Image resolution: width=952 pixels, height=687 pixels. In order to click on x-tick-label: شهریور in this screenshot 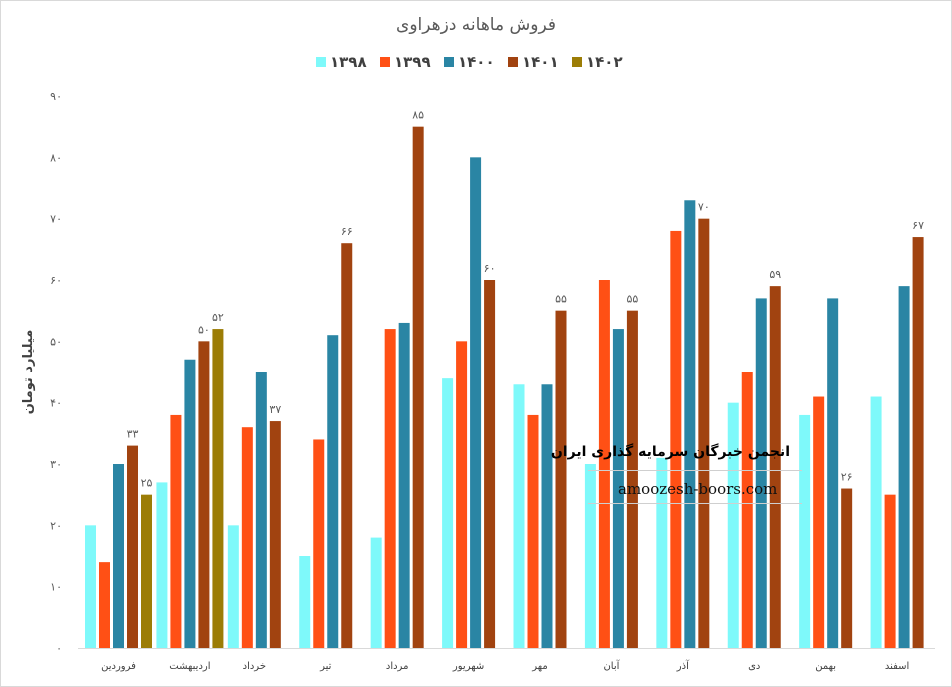, I will do `click(468, 666)`.